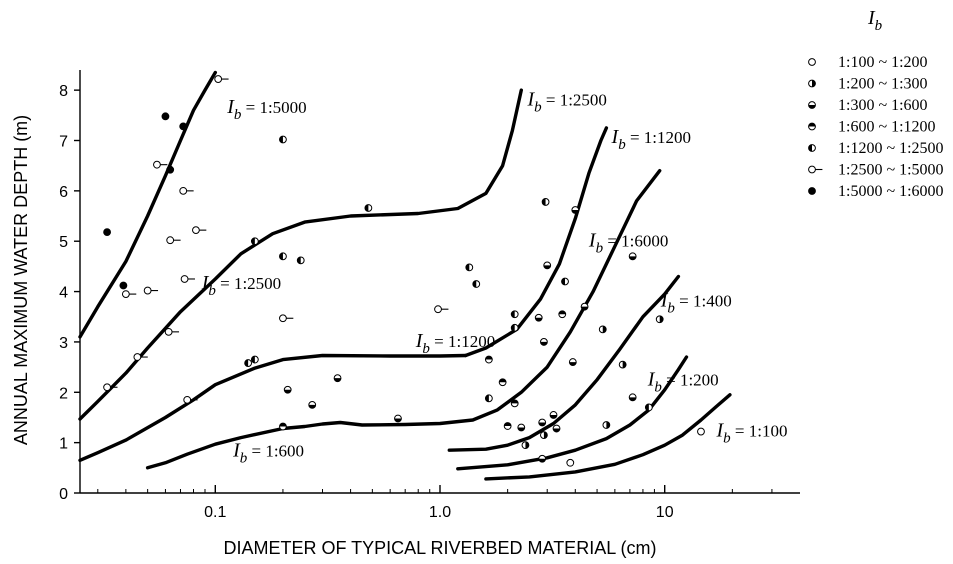  I want to click on x-ticks: 0.1 1.0 10, so click(435, 503).